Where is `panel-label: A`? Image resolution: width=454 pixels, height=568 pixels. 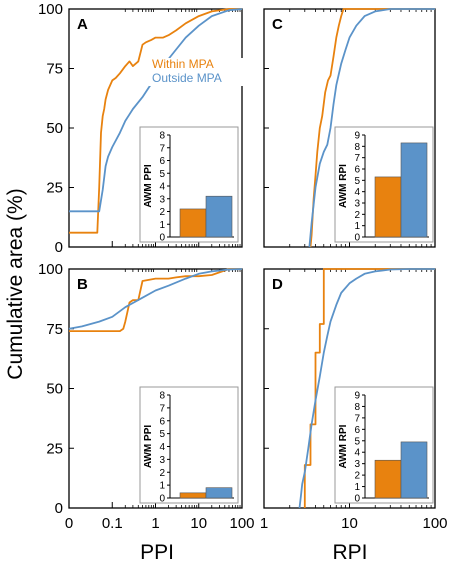 panel-label: A is located at coordinates (82, 24).